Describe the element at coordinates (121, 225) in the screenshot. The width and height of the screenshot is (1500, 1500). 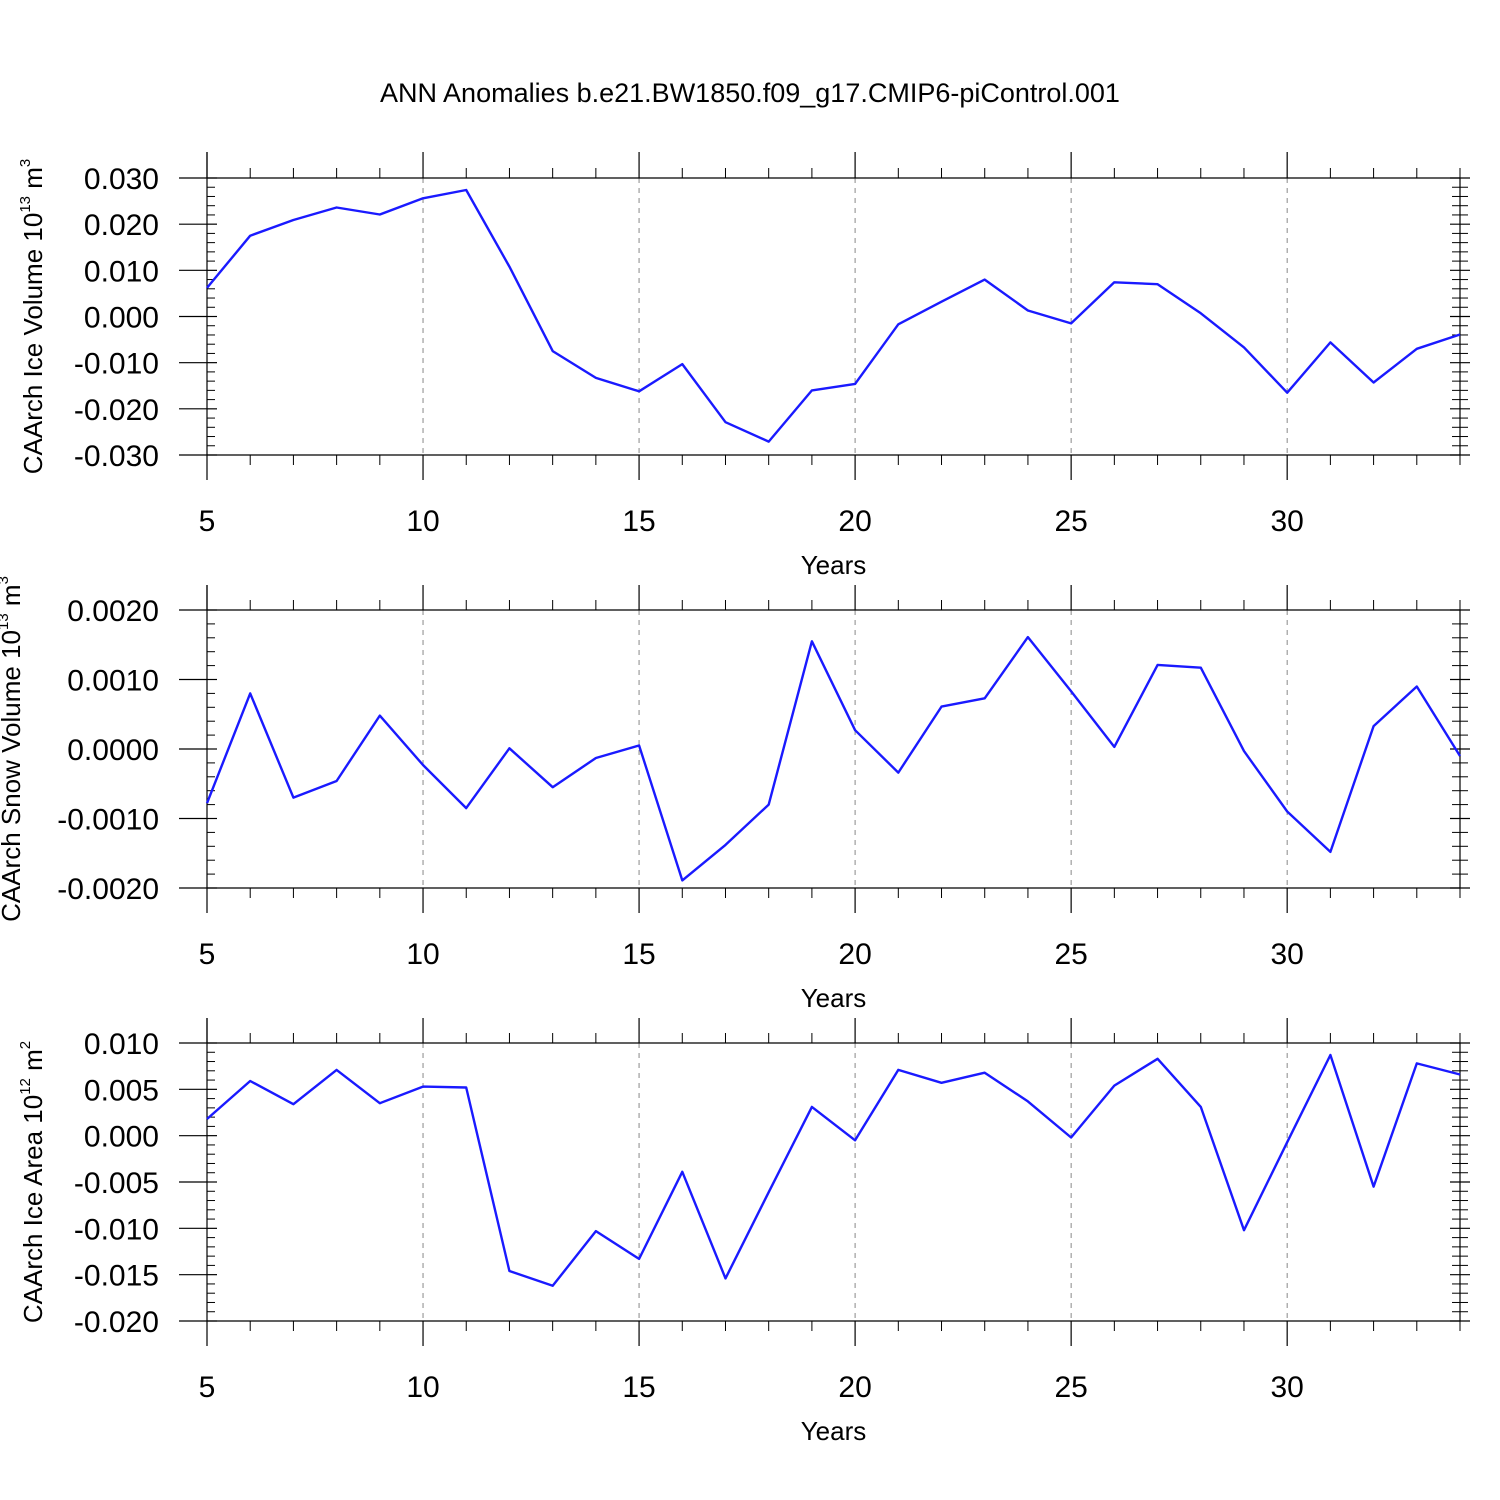
I see `y-tick-label: 0.020` at that location.